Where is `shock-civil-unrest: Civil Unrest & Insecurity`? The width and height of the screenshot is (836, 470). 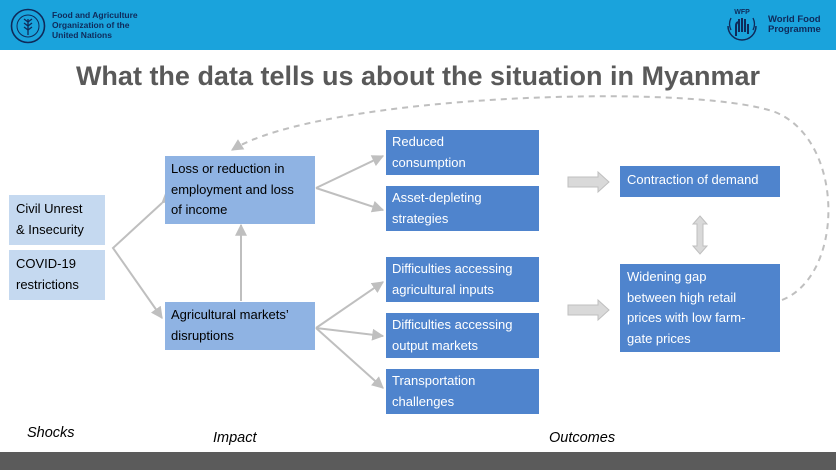
shock-civil-unrest: Civil Unrest & Insecurity is located at coordinates (57, 220).